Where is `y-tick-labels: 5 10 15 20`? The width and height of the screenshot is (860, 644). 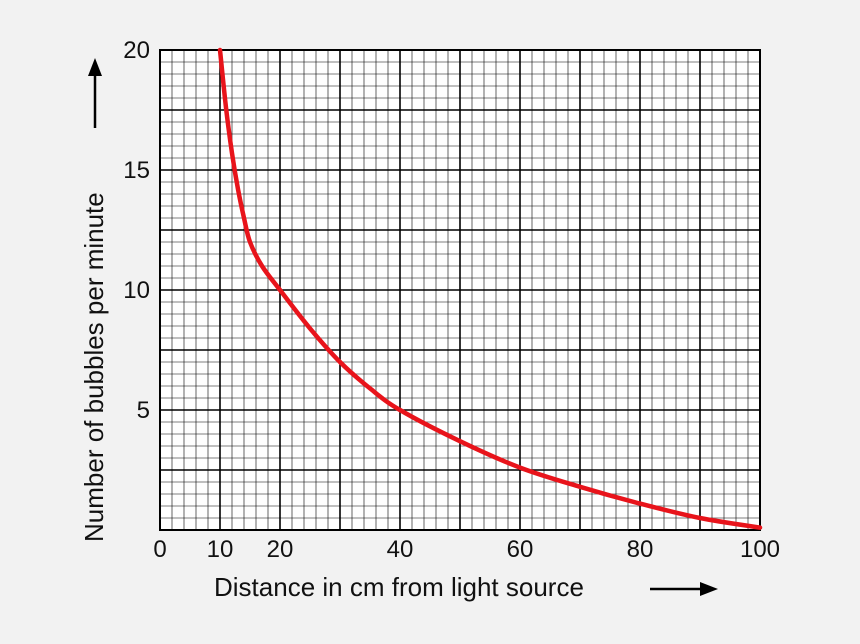 y-tick-labels: 5 10 15 20 is located at coordinates (136, 230).